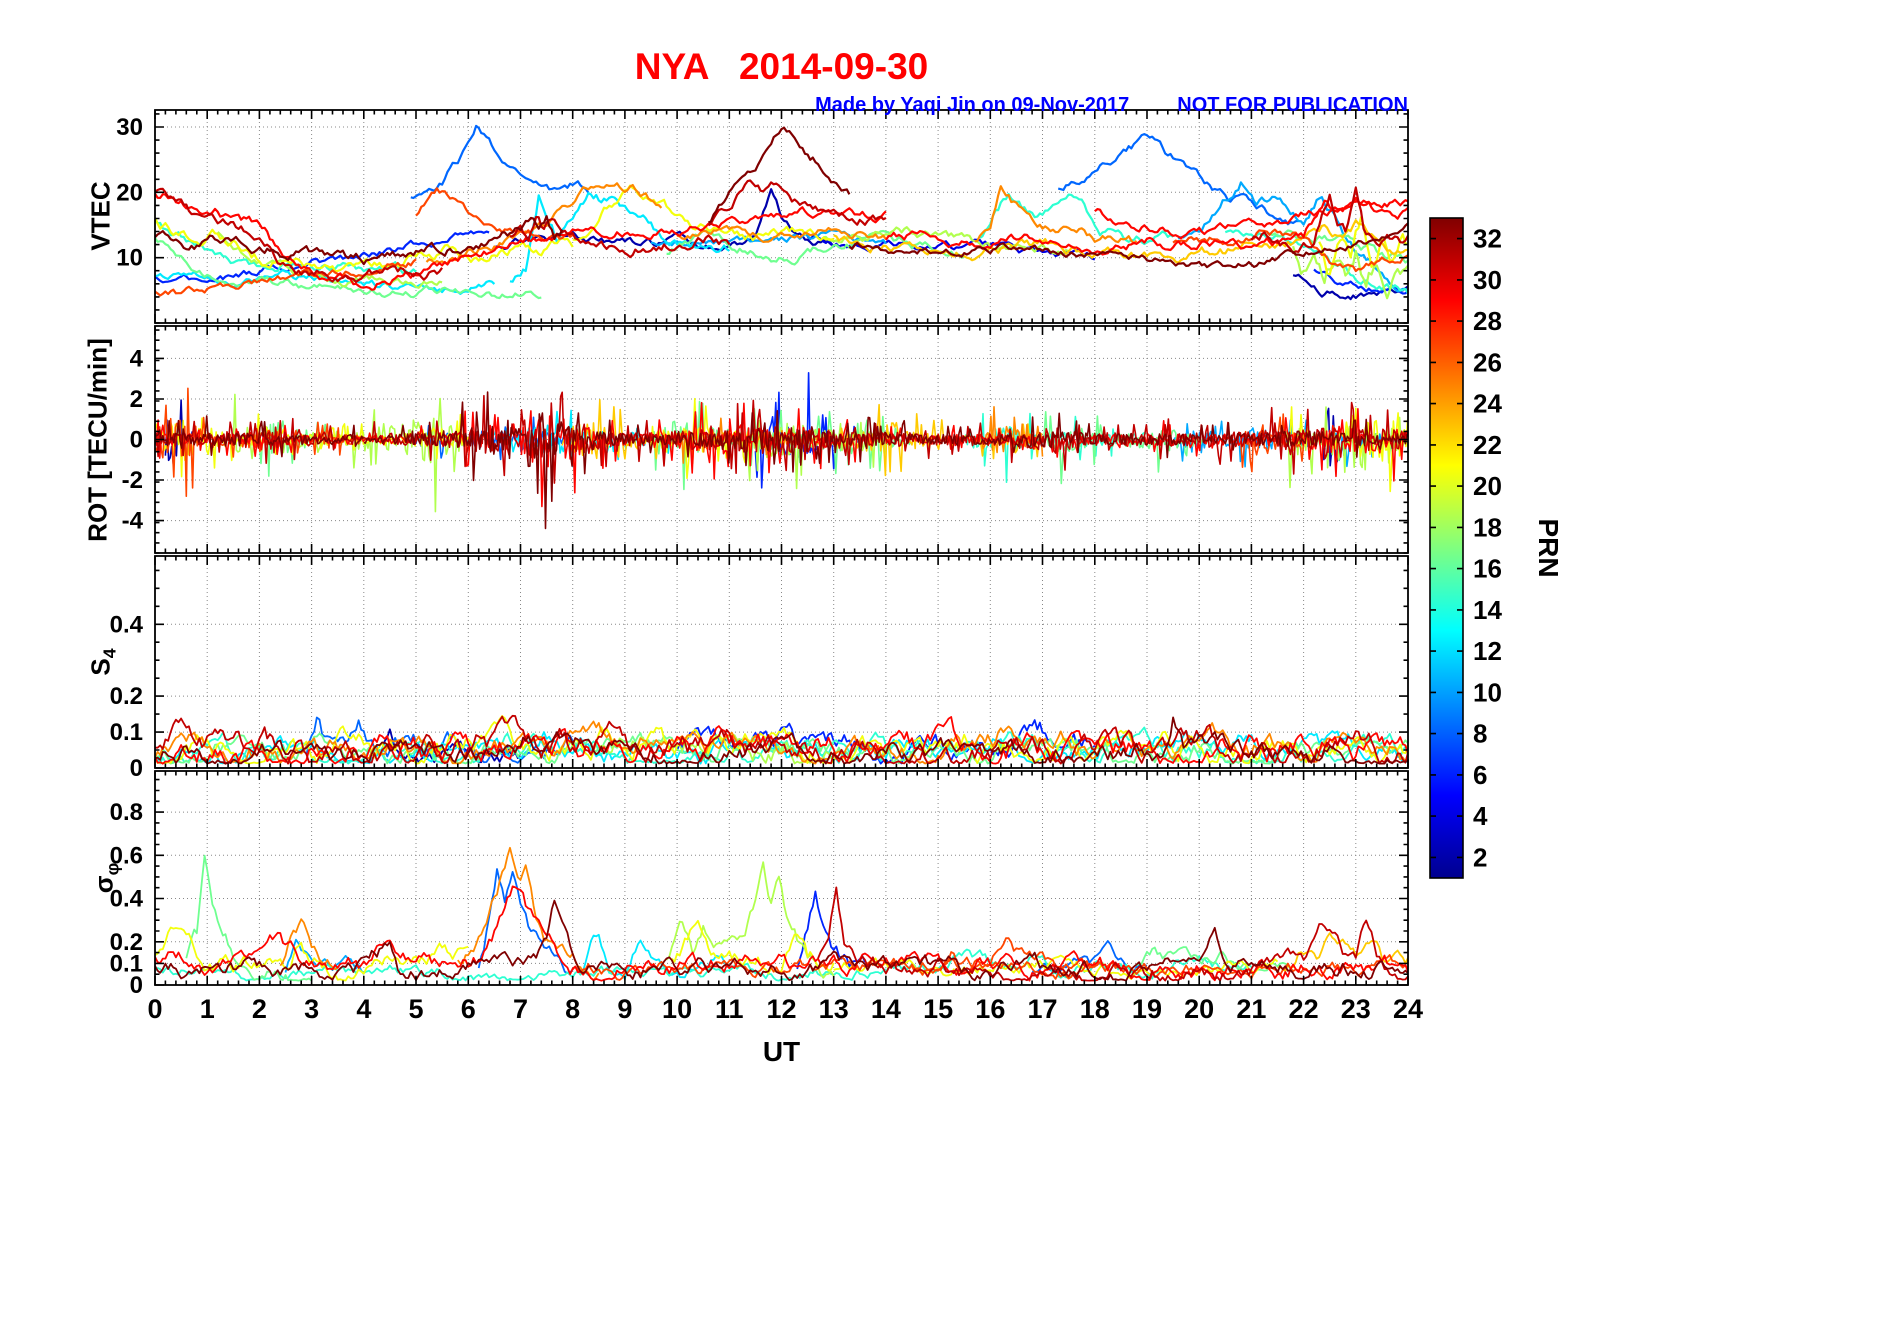 The height and width of the screenshot is (1330, 1904). I want to click on x-tick-label: 1, so click(207, 1009).